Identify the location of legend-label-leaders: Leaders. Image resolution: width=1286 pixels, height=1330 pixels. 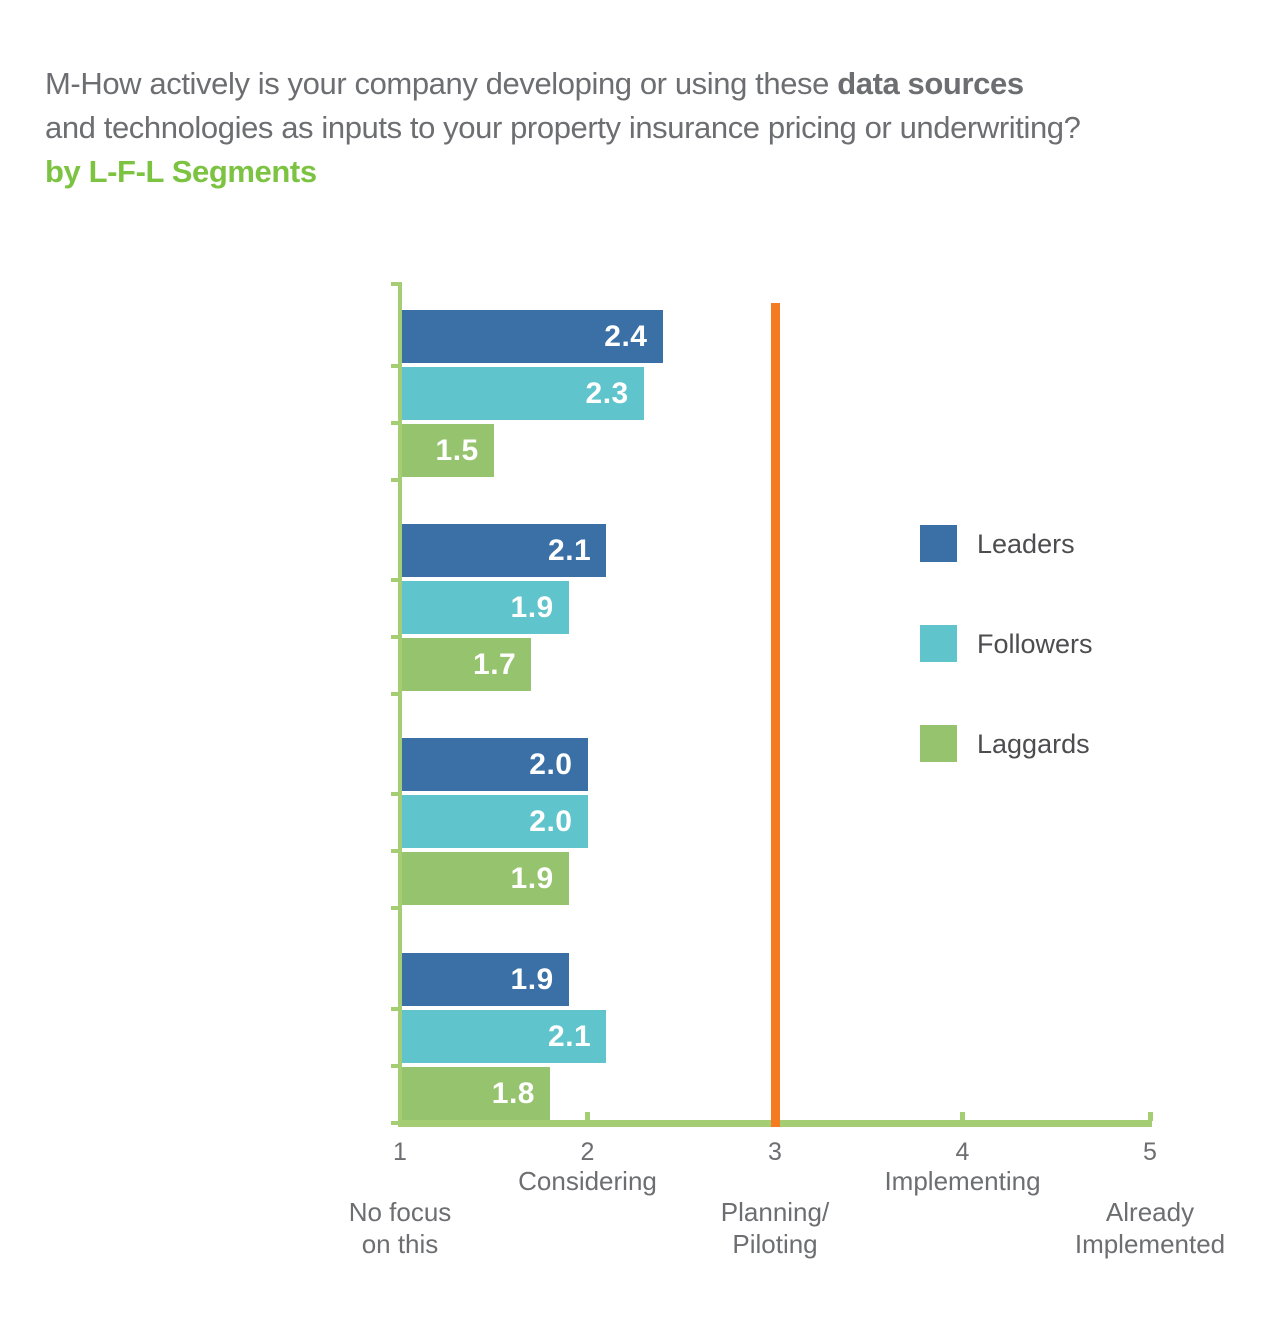
(1026, 544).